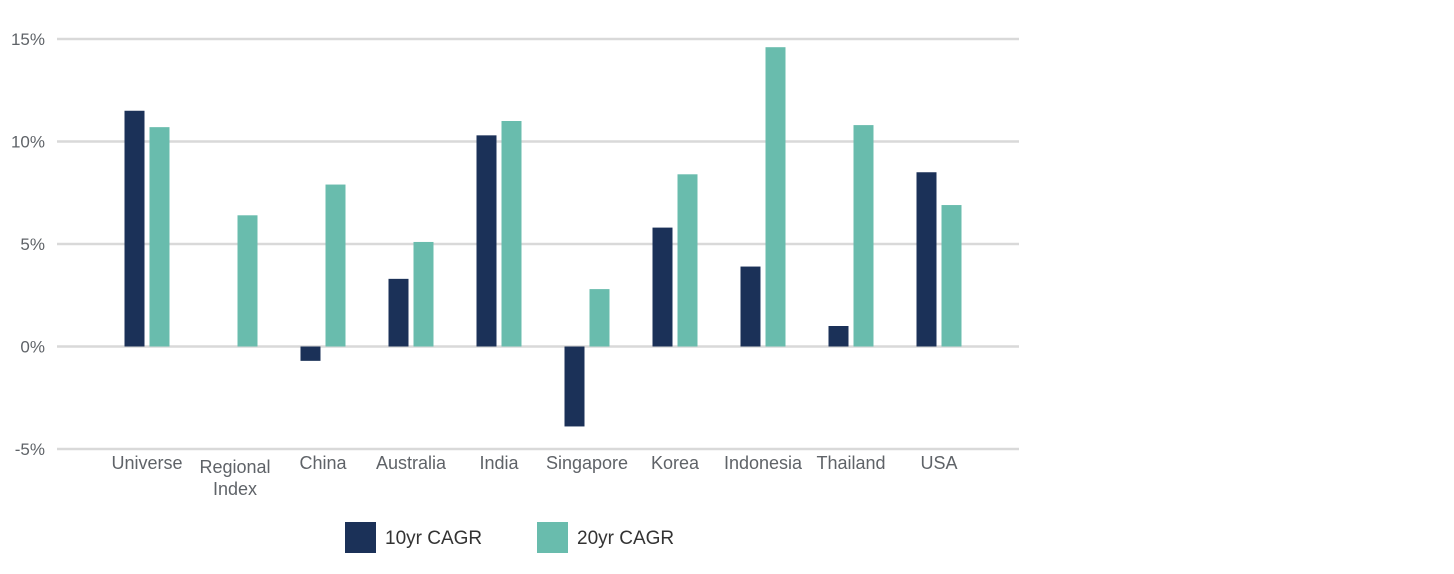 The width and height of the screenshot is (1454, 574). What do you see at coordinates (763, 463) in the screenshot?
I see `x-category-label: Indonesia` at bounding box center [763, 463].